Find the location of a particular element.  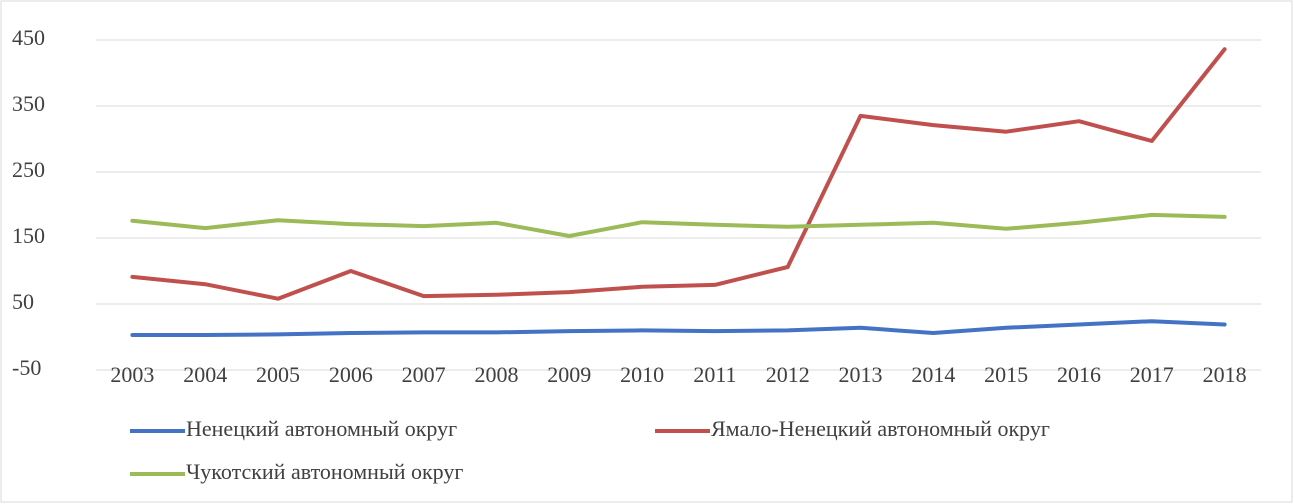

x-tick-label: 2013 is located at coordinates (861, 374).